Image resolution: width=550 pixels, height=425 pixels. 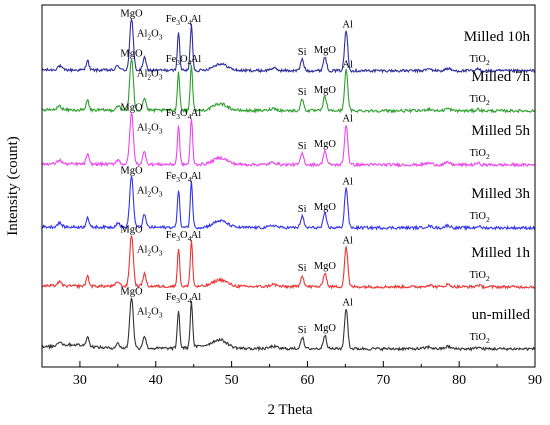 What do you see at coordinates (80, 380) in the screenshot?
I see `x-tick-label: 30` at bounding box center [80, 380].